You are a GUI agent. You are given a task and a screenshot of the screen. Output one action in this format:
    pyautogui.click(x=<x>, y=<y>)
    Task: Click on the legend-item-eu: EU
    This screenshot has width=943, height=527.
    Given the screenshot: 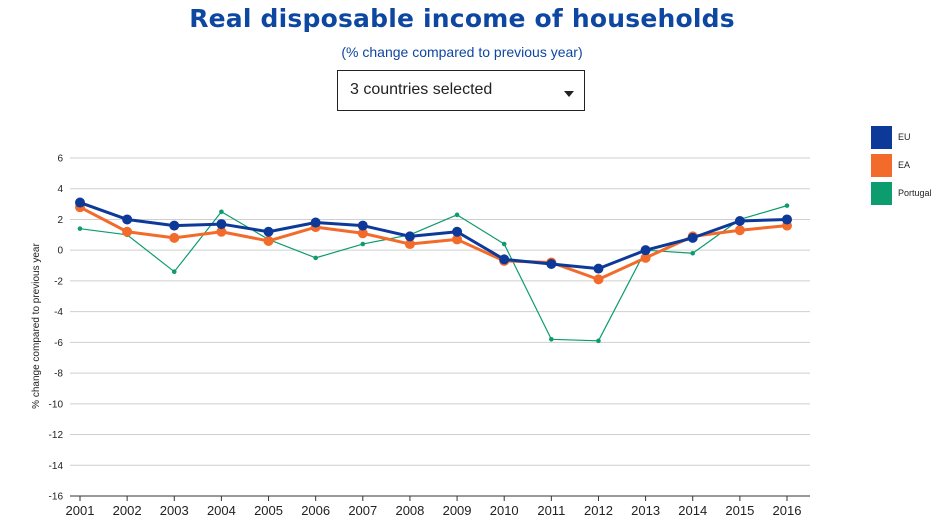 What is the action you would take?
    pyautogui.click(x=907, y=140)
    